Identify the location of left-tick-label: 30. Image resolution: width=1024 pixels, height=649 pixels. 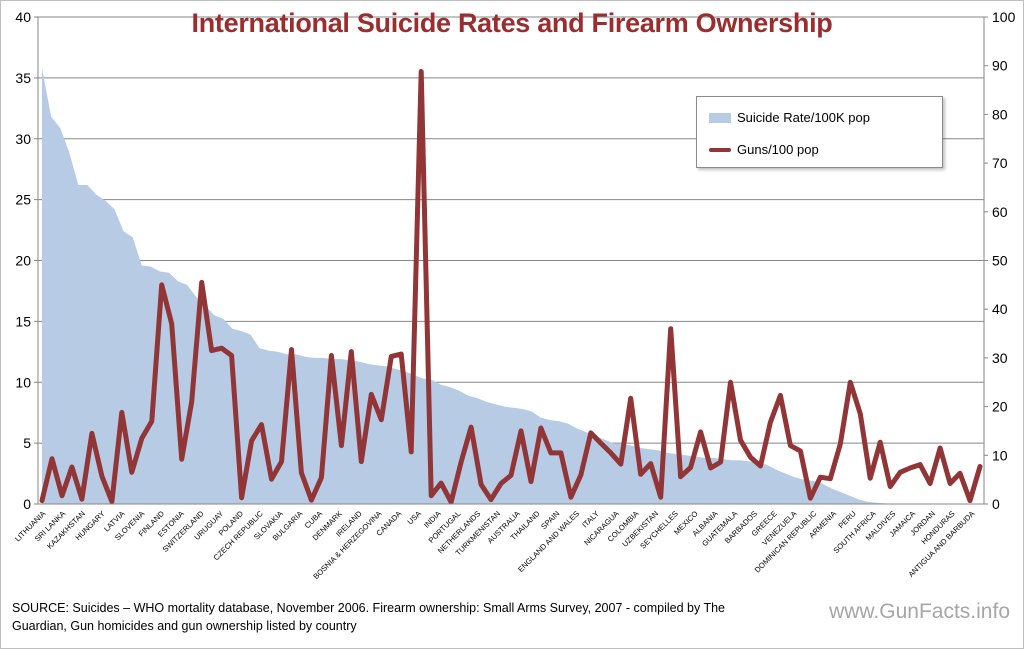
(23, 139).